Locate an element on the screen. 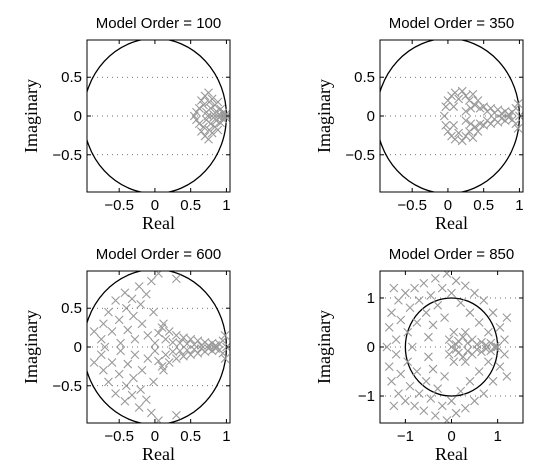 The width and height of the screenshot is (537, 469). chart-title: Model Order = 350 is located at coordinates (452, 23).